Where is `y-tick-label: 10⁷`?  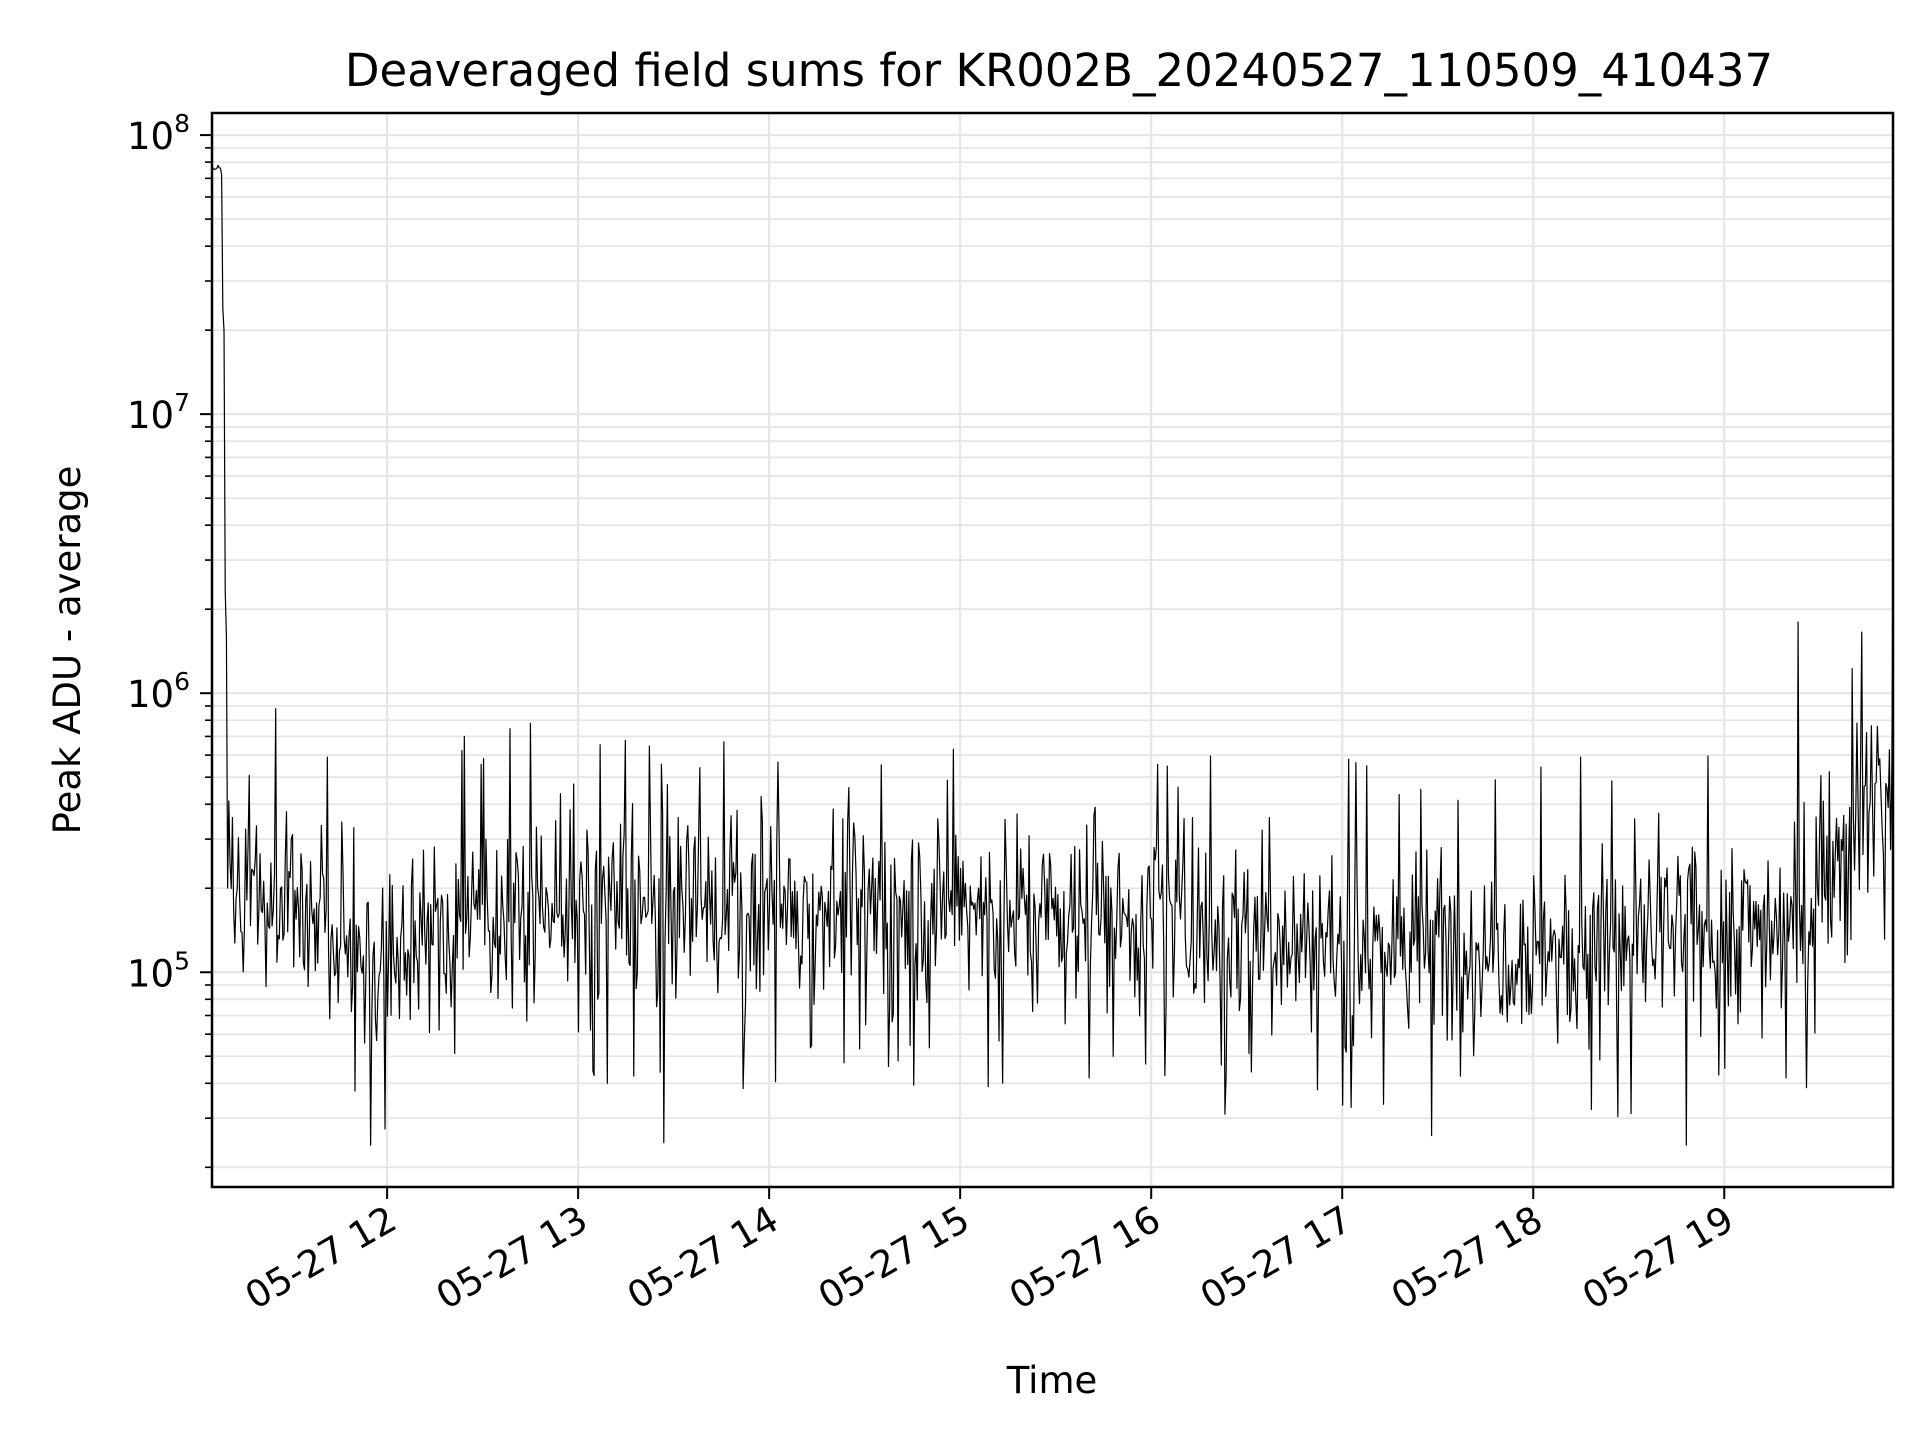 y-tick-label: 10⁷ is located at coordinates (158, 412).